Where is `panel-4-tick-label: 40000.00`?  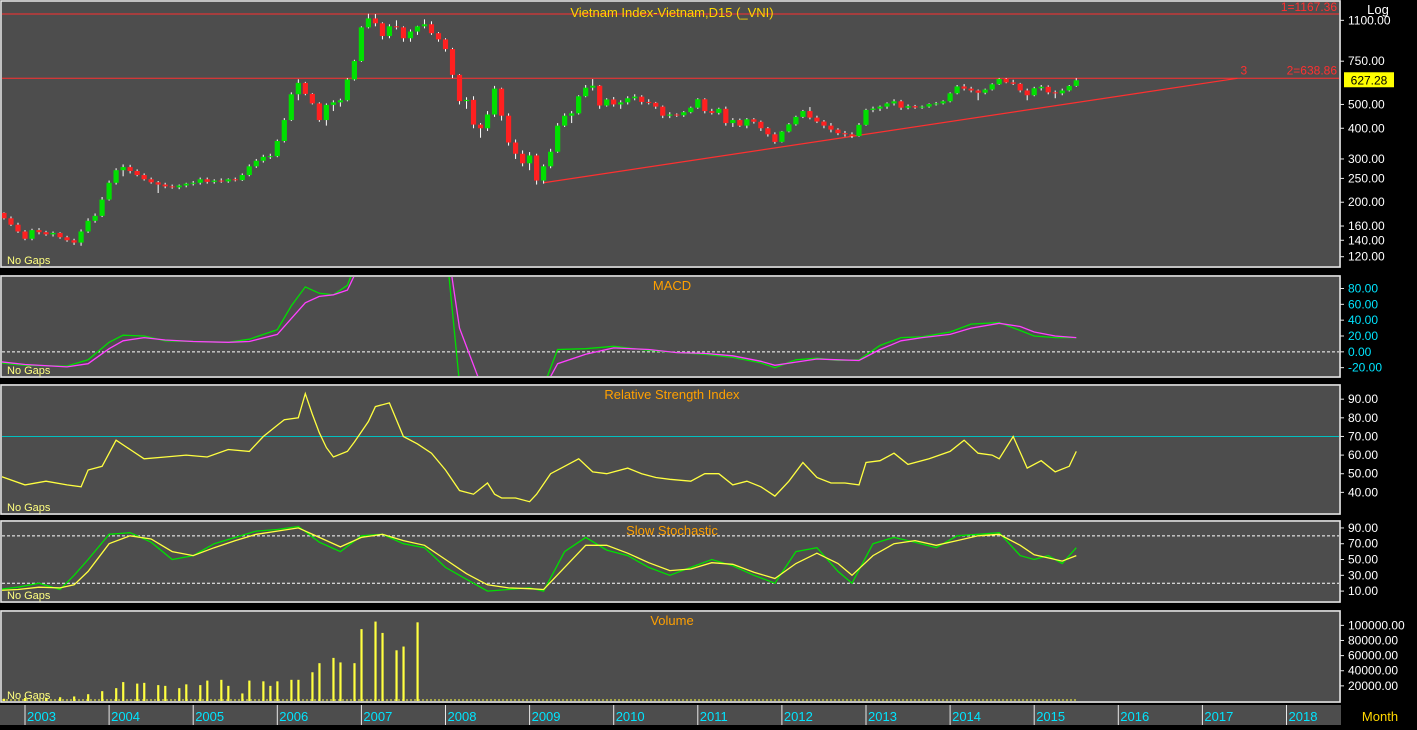
panel-4-tick-label: 40000.00 is located at coordinates (1373, 671).